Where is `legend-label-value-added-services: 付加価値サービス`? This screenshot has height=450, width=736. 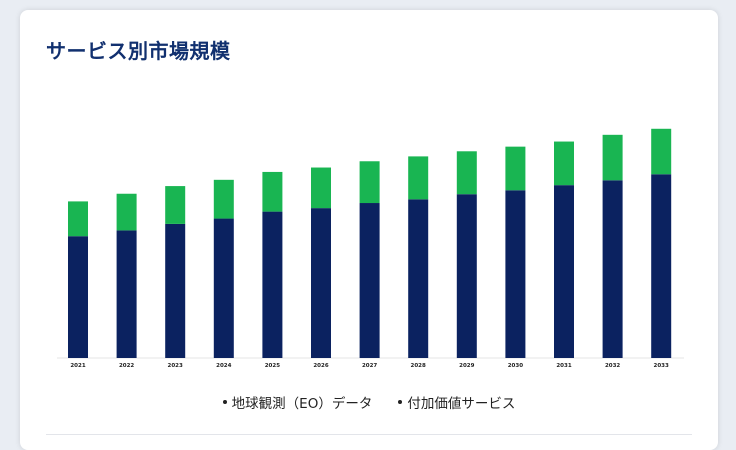
legend-label-value-added-services: 付加価値サービス is located at coordinates (461, 404).